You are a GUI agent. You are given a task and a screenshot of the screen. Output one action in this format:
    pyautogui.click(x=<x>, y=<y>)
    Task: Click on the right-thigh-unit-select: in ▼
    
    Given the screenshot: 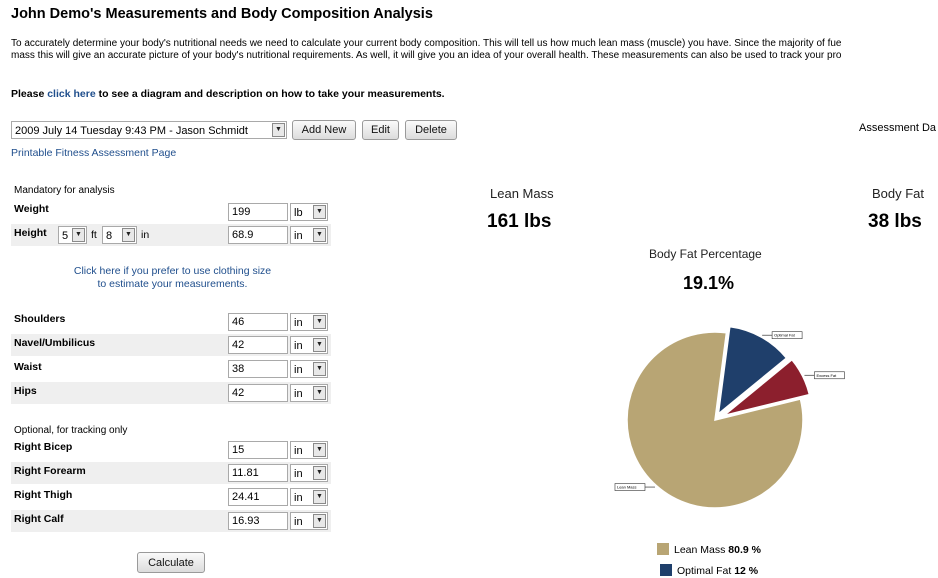 What is the action you would take?
    pyautogui.click(x=309, y=497)
    